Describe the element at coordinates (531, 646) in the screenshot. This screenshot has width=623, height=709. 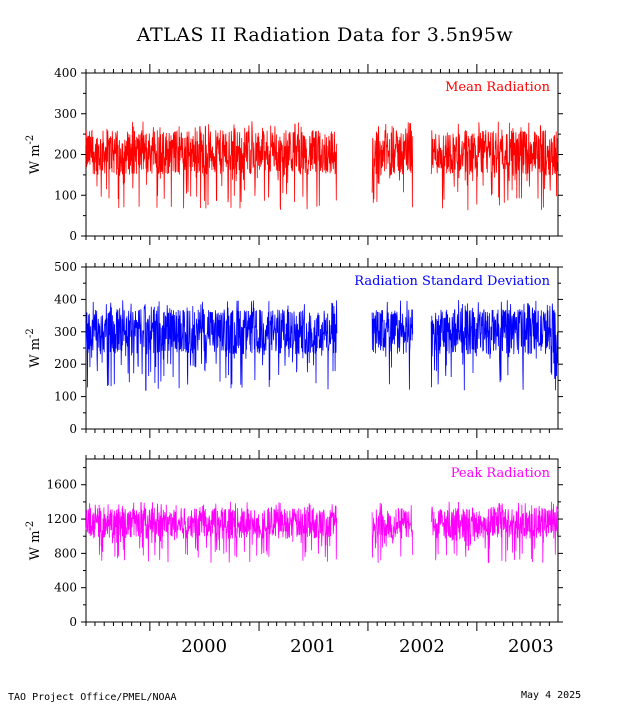
I see `x-year-label: 2003` at that location.